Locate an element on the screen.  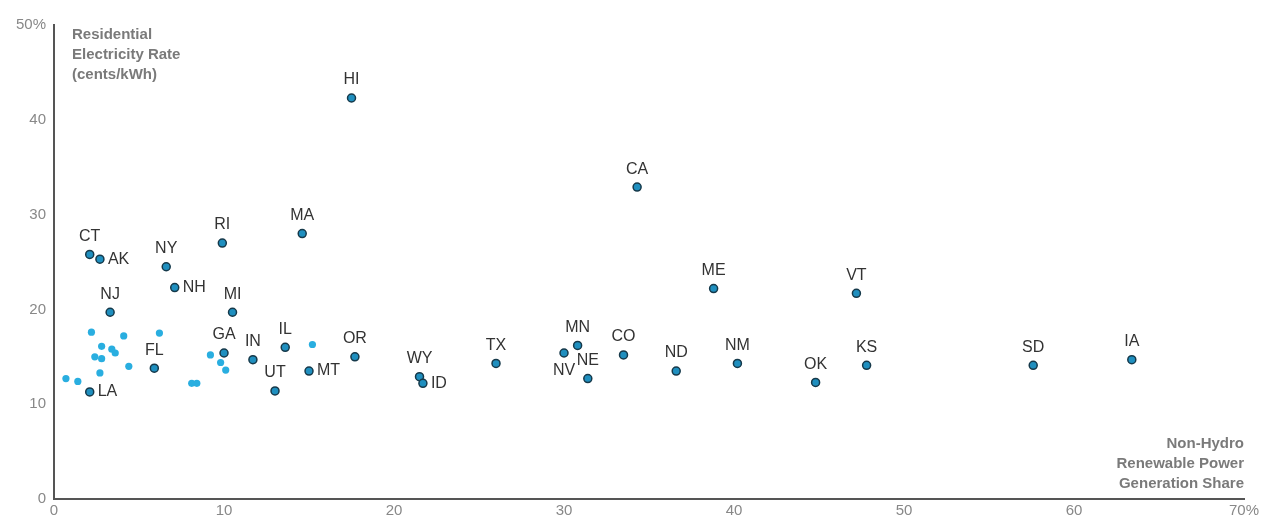
annotation: UT is located at coordinates (275, 372).